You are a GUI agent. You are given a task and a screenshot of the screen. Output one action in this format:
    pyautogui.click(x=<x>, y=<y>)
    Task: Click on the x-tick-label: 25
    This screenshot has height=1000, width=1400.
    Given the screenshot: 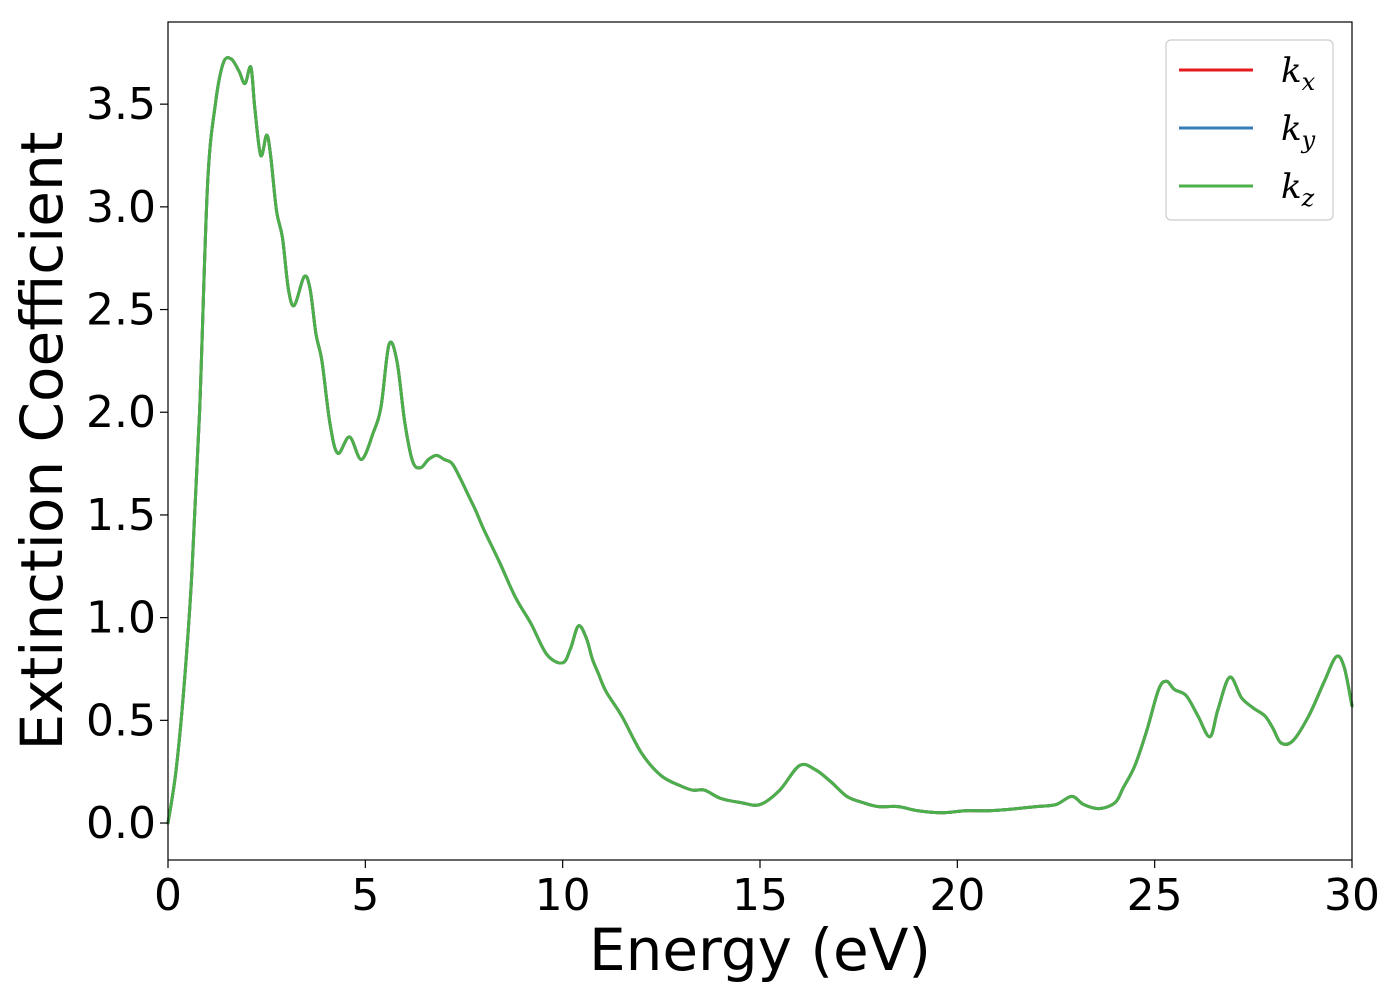 What is the action you would take?
    pyautogui.click(x=1155, y=895)
    